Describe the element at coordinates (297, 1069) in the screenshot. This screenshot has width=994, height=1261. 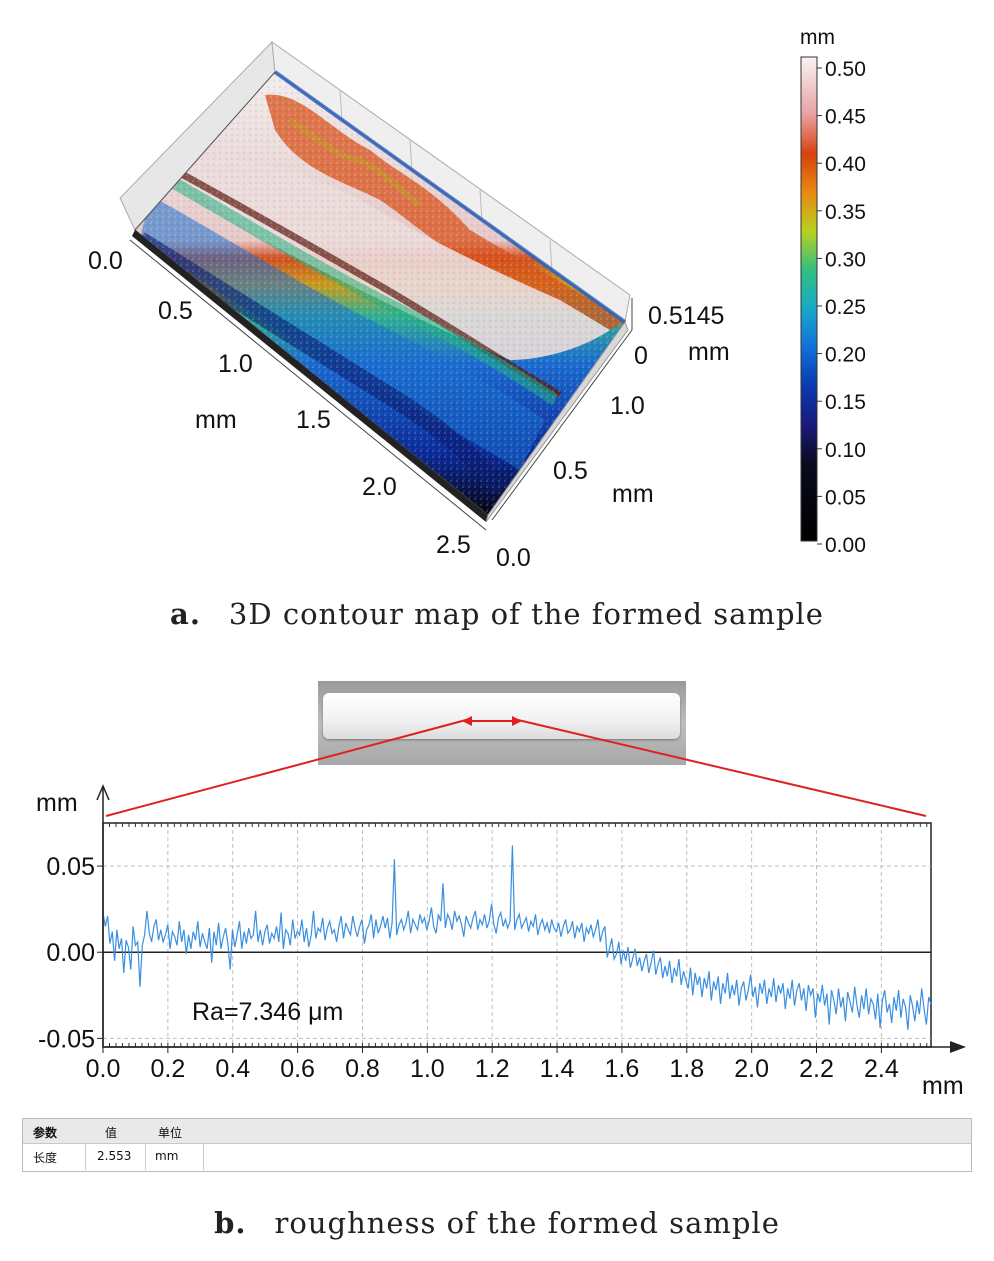
I see `x-tick-label: 0.6` at that location.